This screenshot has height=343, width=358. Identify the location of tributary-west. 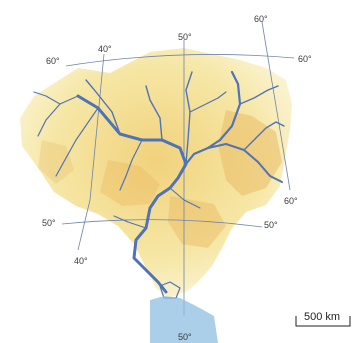
(58, 116).